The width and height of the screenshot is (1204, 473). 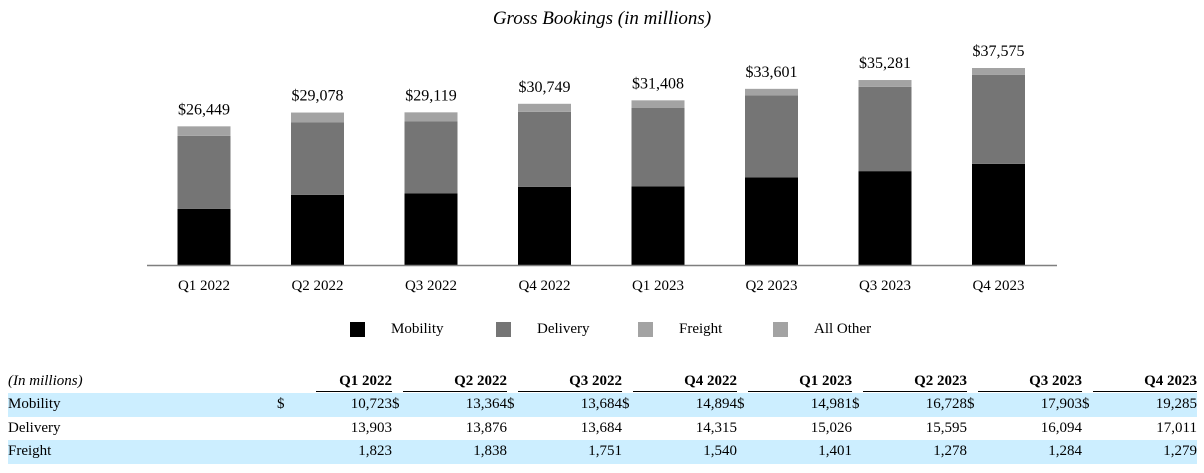 I want to click on x-tick-q1-2022: Q1 2022, so click(x=204, y=286).